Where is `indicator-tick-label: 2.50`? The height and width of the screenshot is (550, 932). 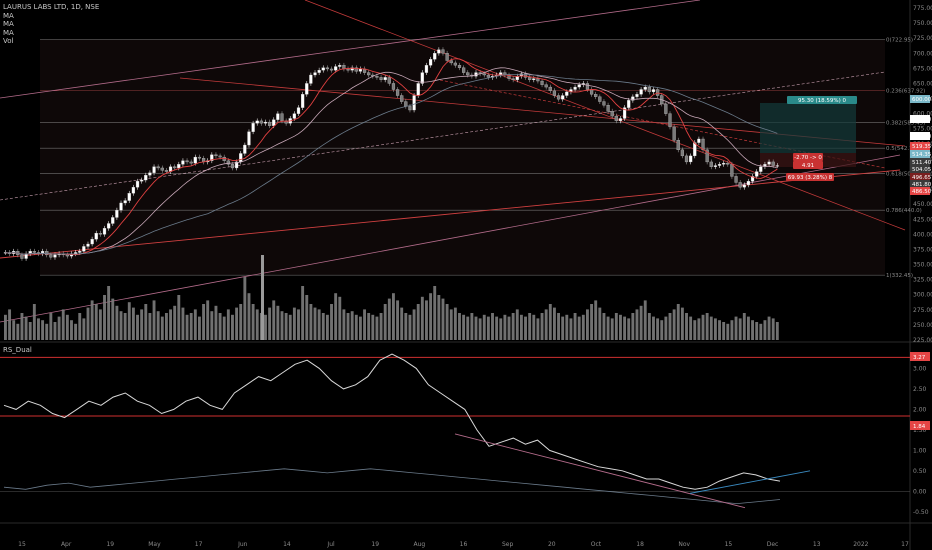 indicator-tick-label: 2.50 is located at coordinates (920, 389).